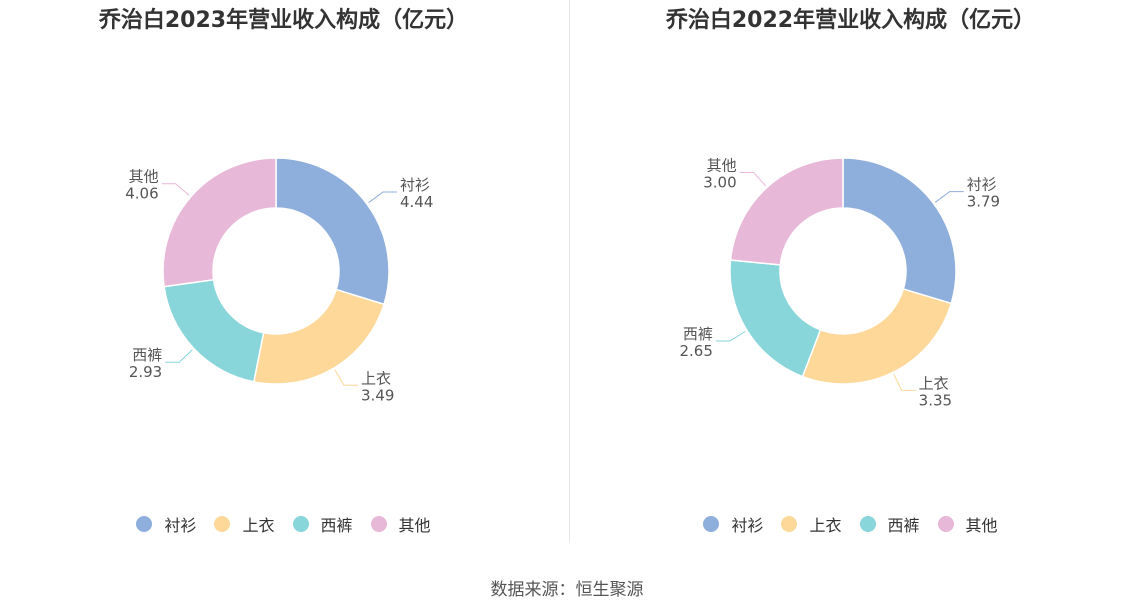 The width and height of the screenshot is (1134, 612). What do you see at coordinates (145, 372) in the screenshot?
I see `slice-value-label: 2.93` at bounding box center [145, 372].